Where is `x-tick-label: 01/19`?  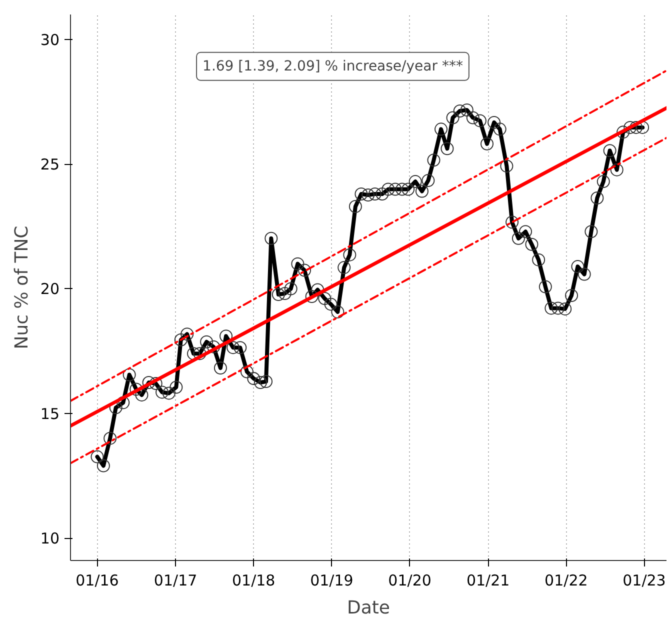 x-tick-label: 01/19 is located at coordinates (332, 581).